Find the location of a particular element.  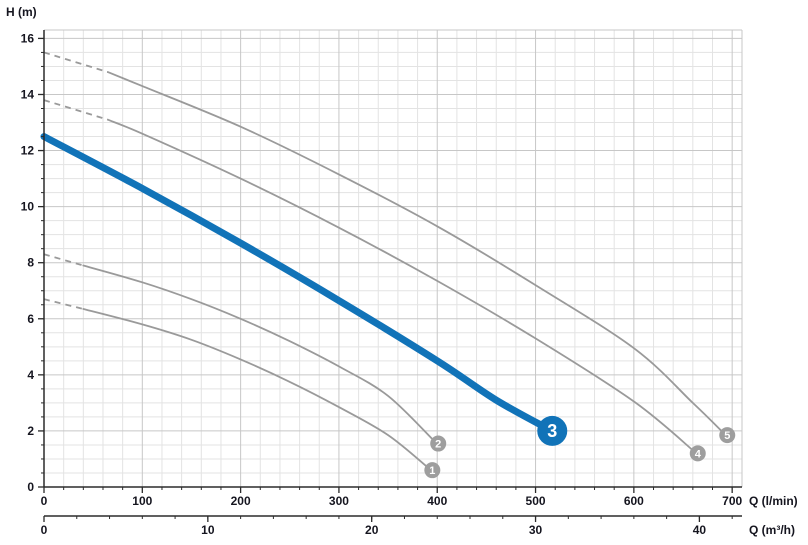

curve-badge-3: 3 is located at coordinates (552, 430).